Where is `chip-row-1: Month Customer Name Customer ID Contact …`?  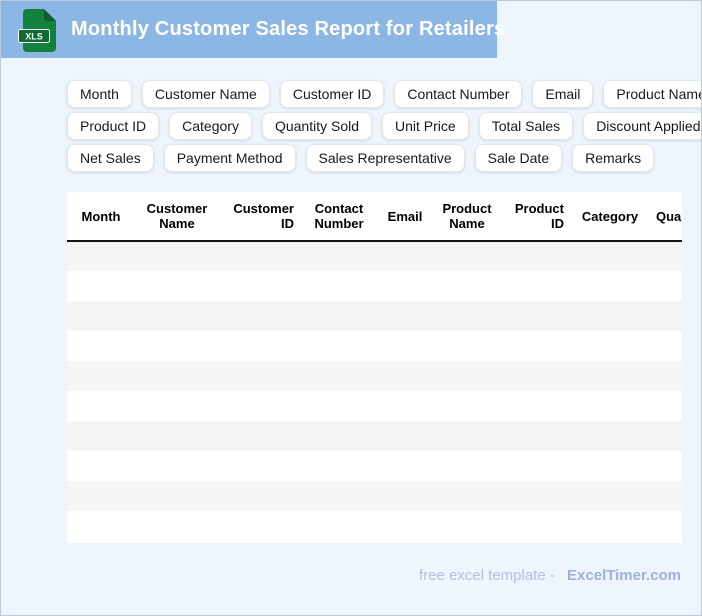
chip-row-1: Month Customer Name Customer ID Contact … is located at coordinates (384, 94).